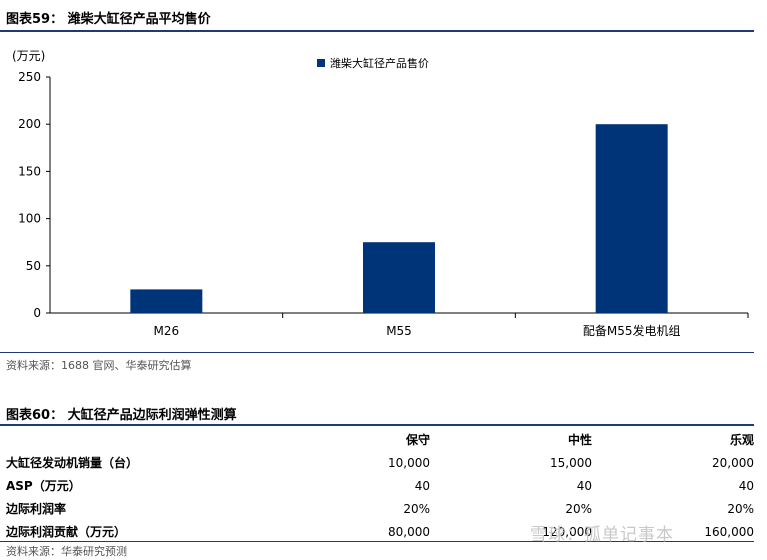  What do you see at coordinates (729, 531) in the screenshot?
I see `cell-value: 160,000` at bounding box center [729, 531].